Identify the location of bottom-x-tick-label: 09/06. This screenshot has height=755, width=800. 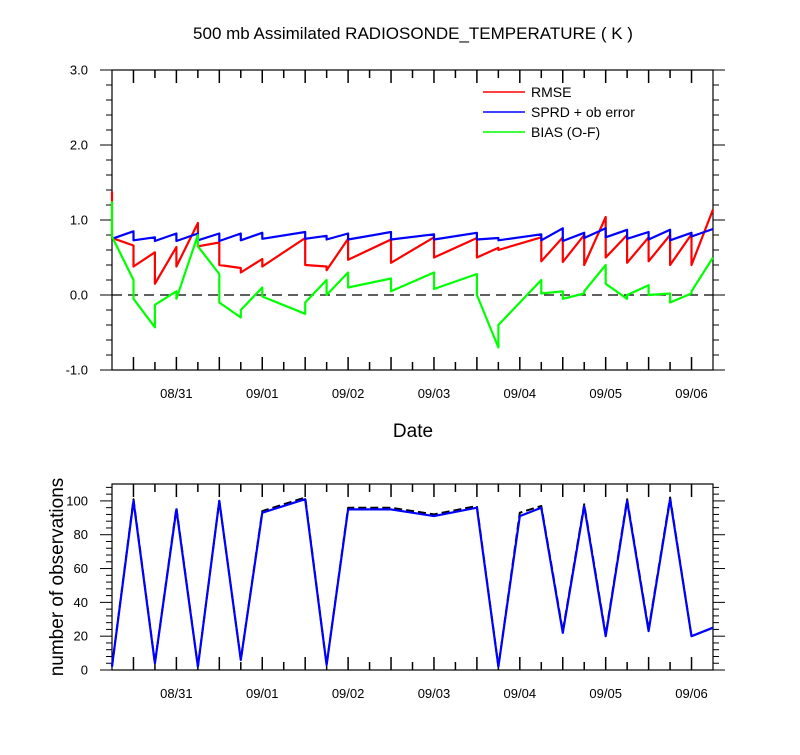
(691, 693).